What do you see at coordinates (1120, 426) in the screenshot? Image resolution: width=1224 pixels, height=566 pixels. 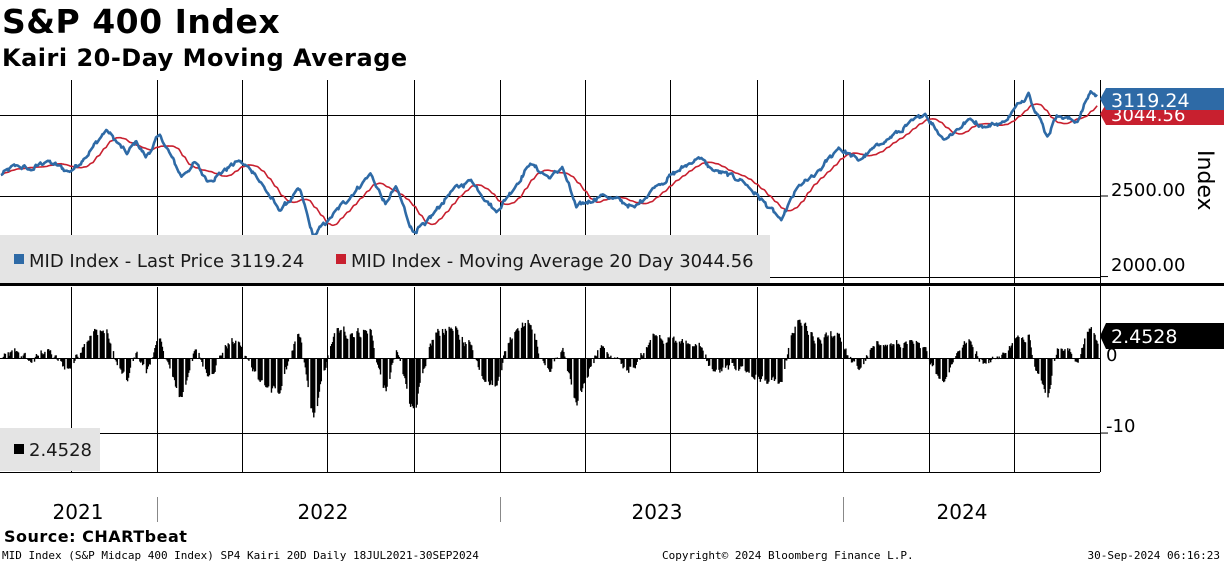 I see `y-tick-label-minus10: -10` at bounding box center [1120, 426].